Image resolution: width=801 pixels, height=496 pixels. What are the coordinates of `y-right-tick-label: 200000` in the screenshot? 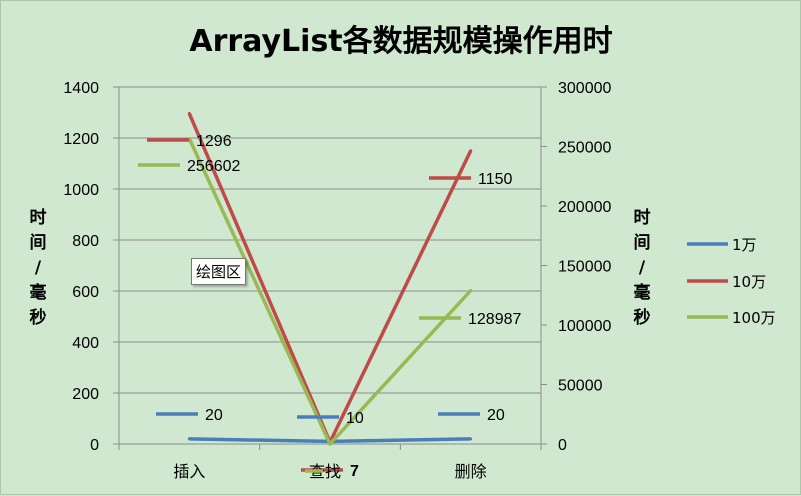 It's located at (584, 207).